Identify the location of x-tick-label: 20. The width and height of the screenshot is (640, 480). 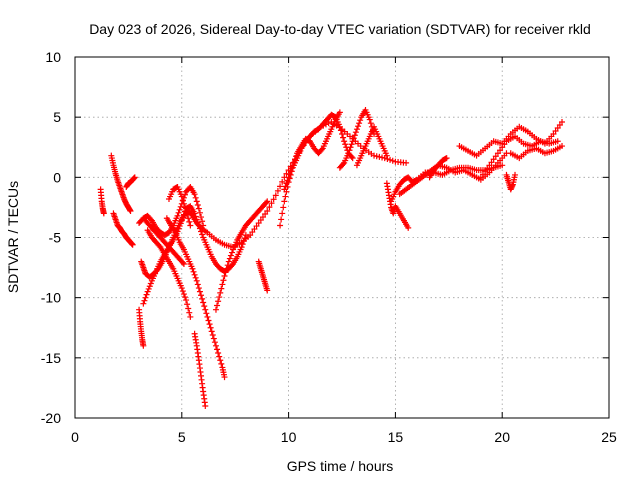
(502, 437).